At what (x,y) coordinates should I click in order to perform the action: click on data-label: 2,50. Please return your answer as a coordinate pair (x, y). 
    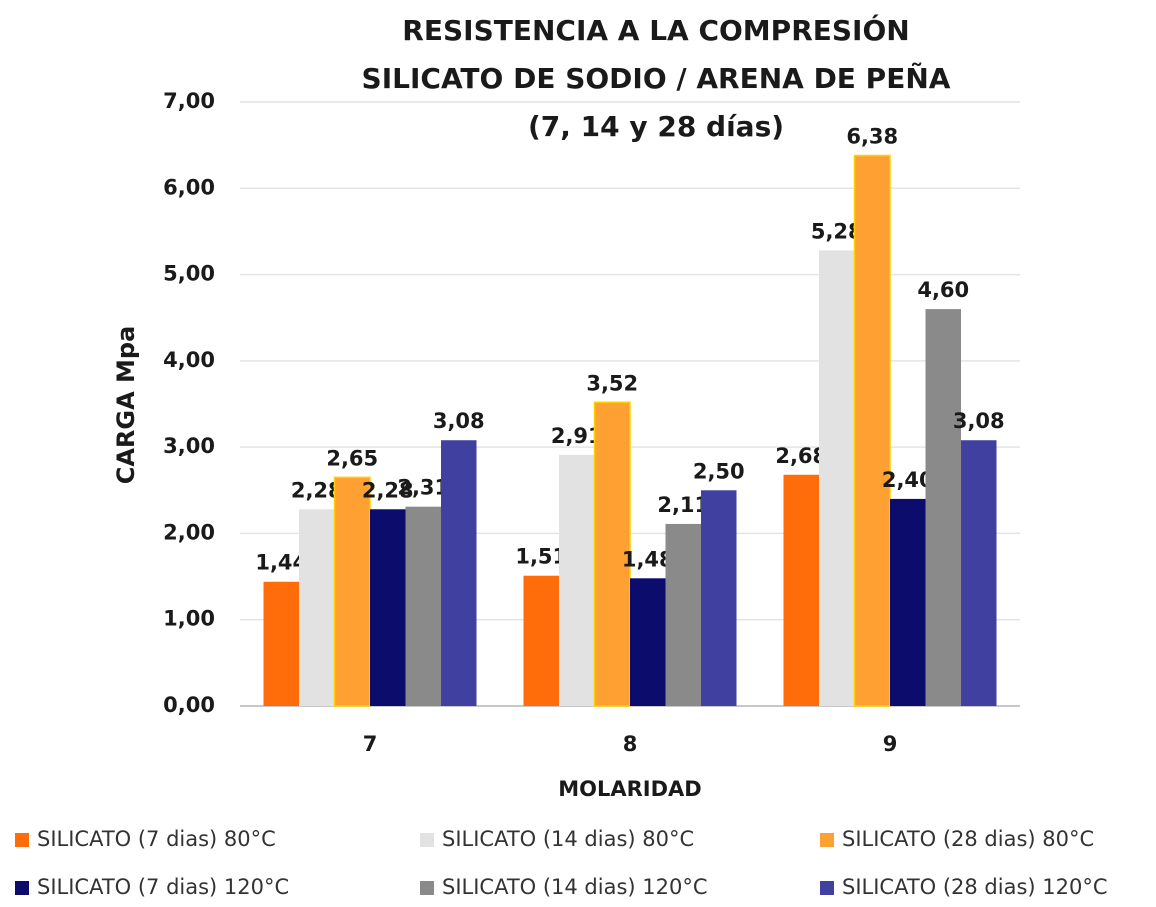
    Looking at the image, I should click on (719, 471).